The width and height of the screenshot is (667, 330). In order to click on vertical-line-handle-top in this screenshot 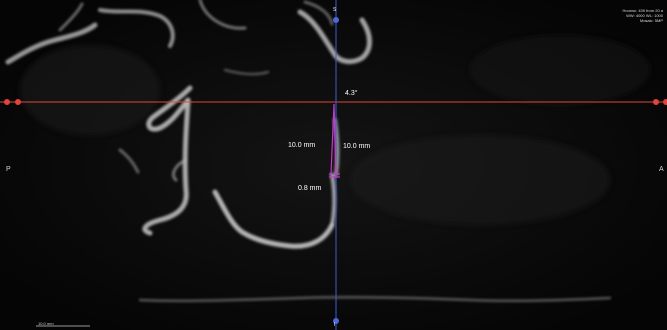, I will do `click(336, 20)`.